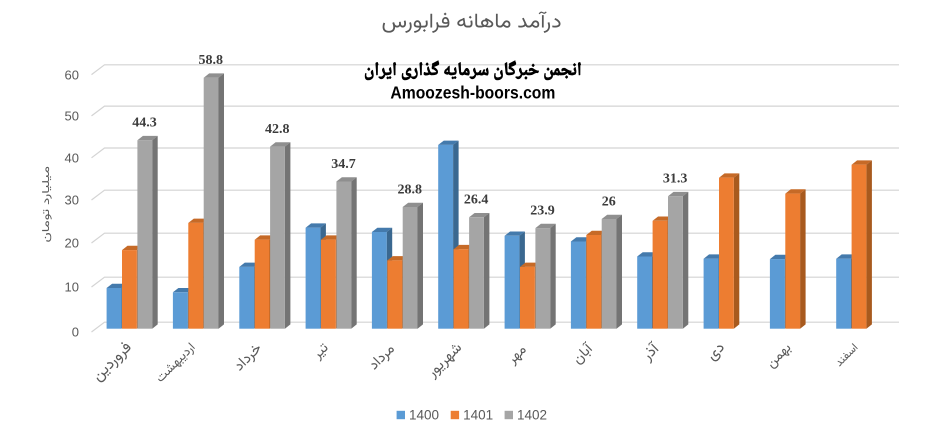 The height and width of the screenshot is (436, 934). Describe the element at coordinates (211, 60) in the screenshot. I see `svg-text: 58.8` at that location.